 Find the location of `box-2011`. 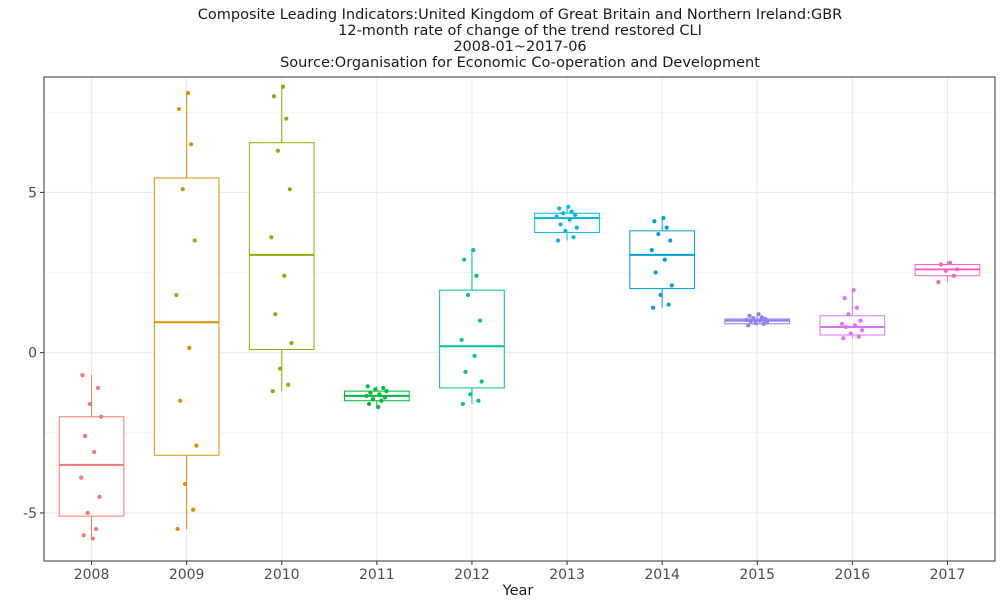

box-2011 is located at coordinates (377, 397).